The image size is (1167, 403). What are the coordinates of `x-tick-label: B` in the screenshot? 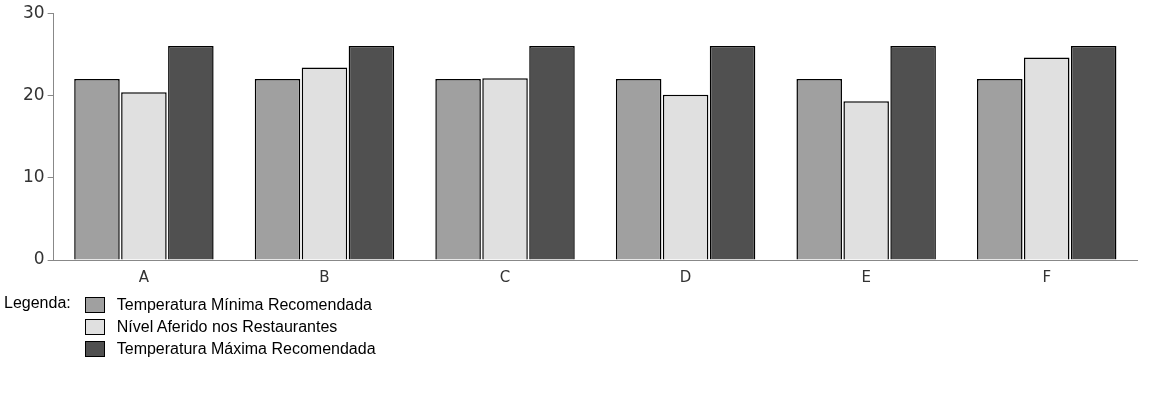 It's located at (324, 276).